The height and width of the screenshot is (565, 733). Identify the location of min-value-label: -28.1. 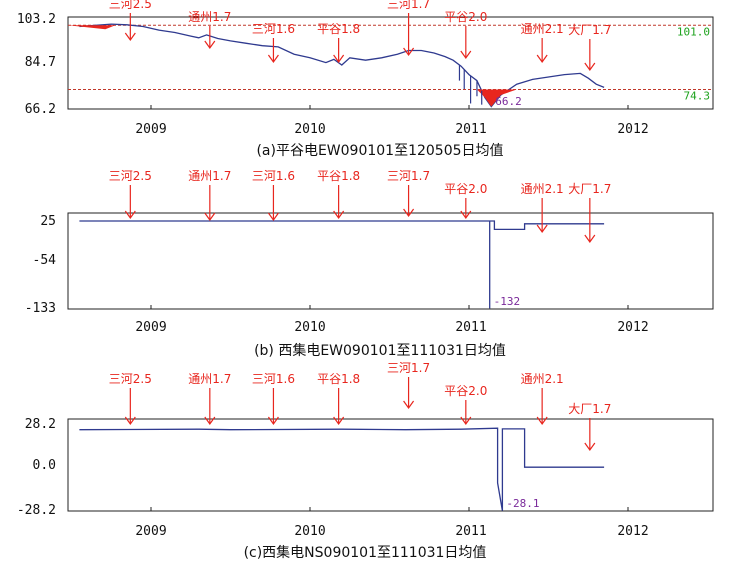
(522, 503).